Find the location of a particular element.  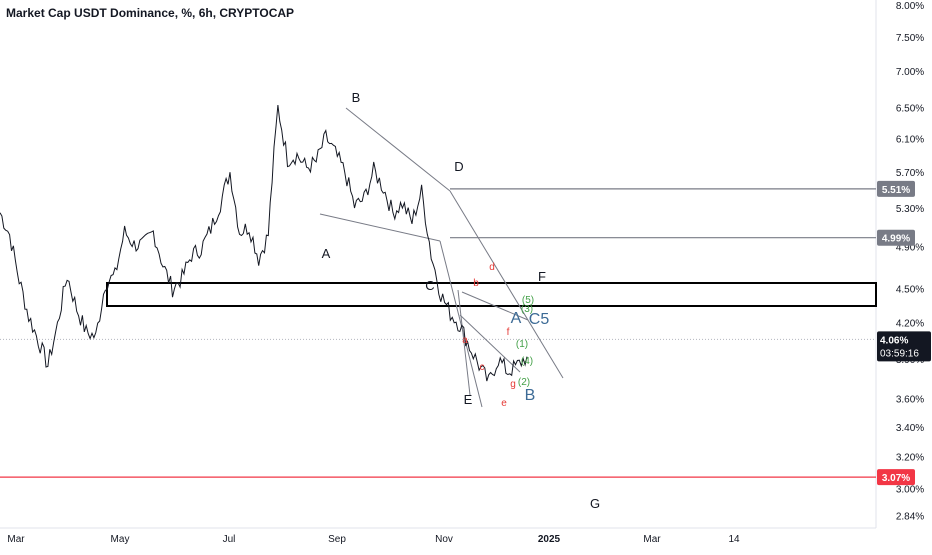

support-box is located at coordinates (491, 294).